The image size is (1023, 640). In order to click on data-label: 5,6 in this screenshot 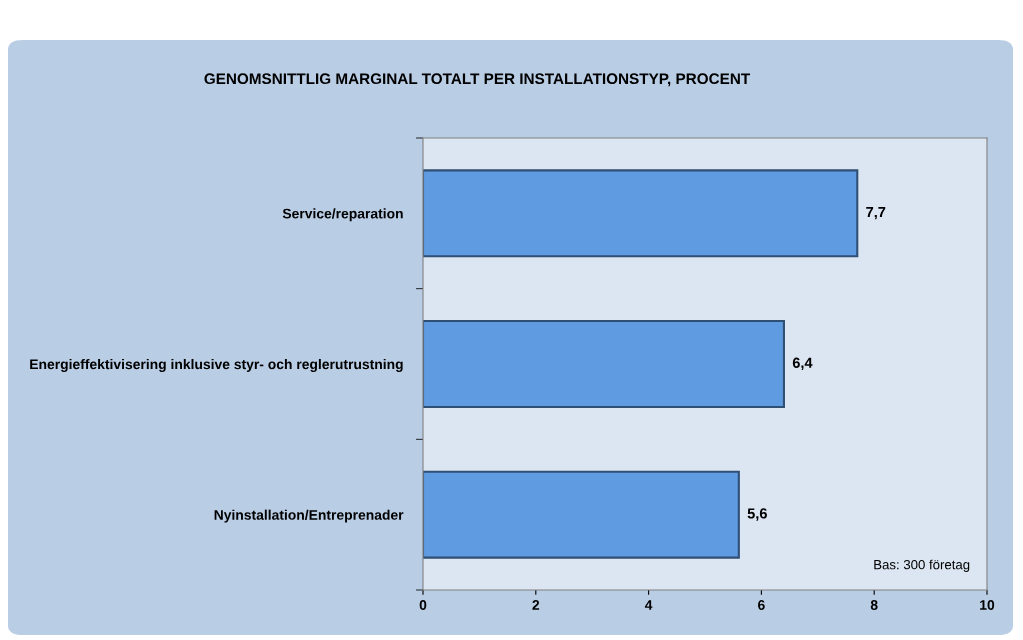, I will do `click(757, 514)`.